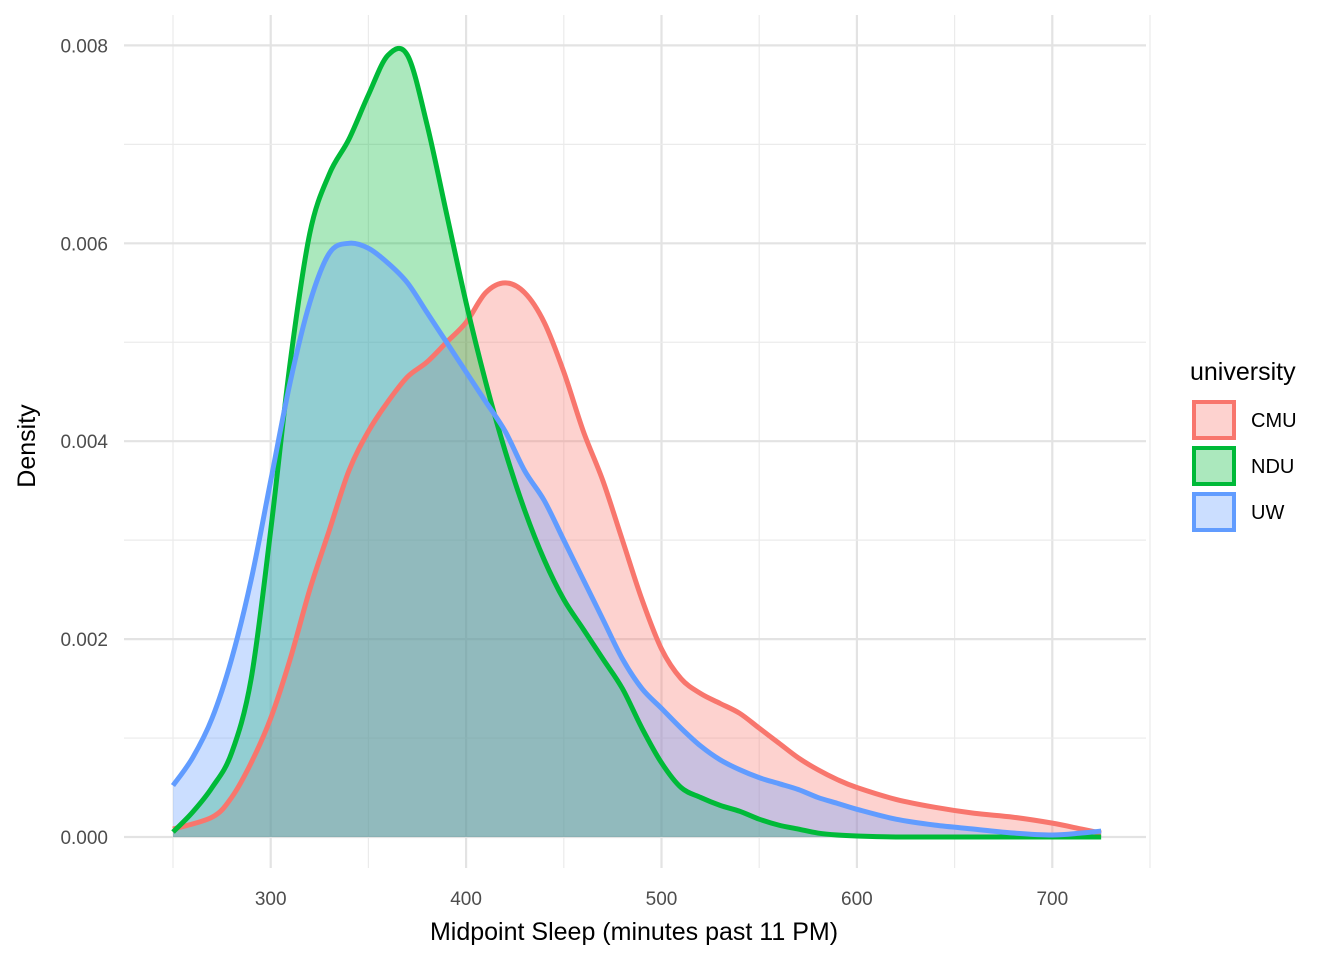 This screenshot has width=1344, height=960. I want to click on y-tick-label: 0.000, so click(84, 838).